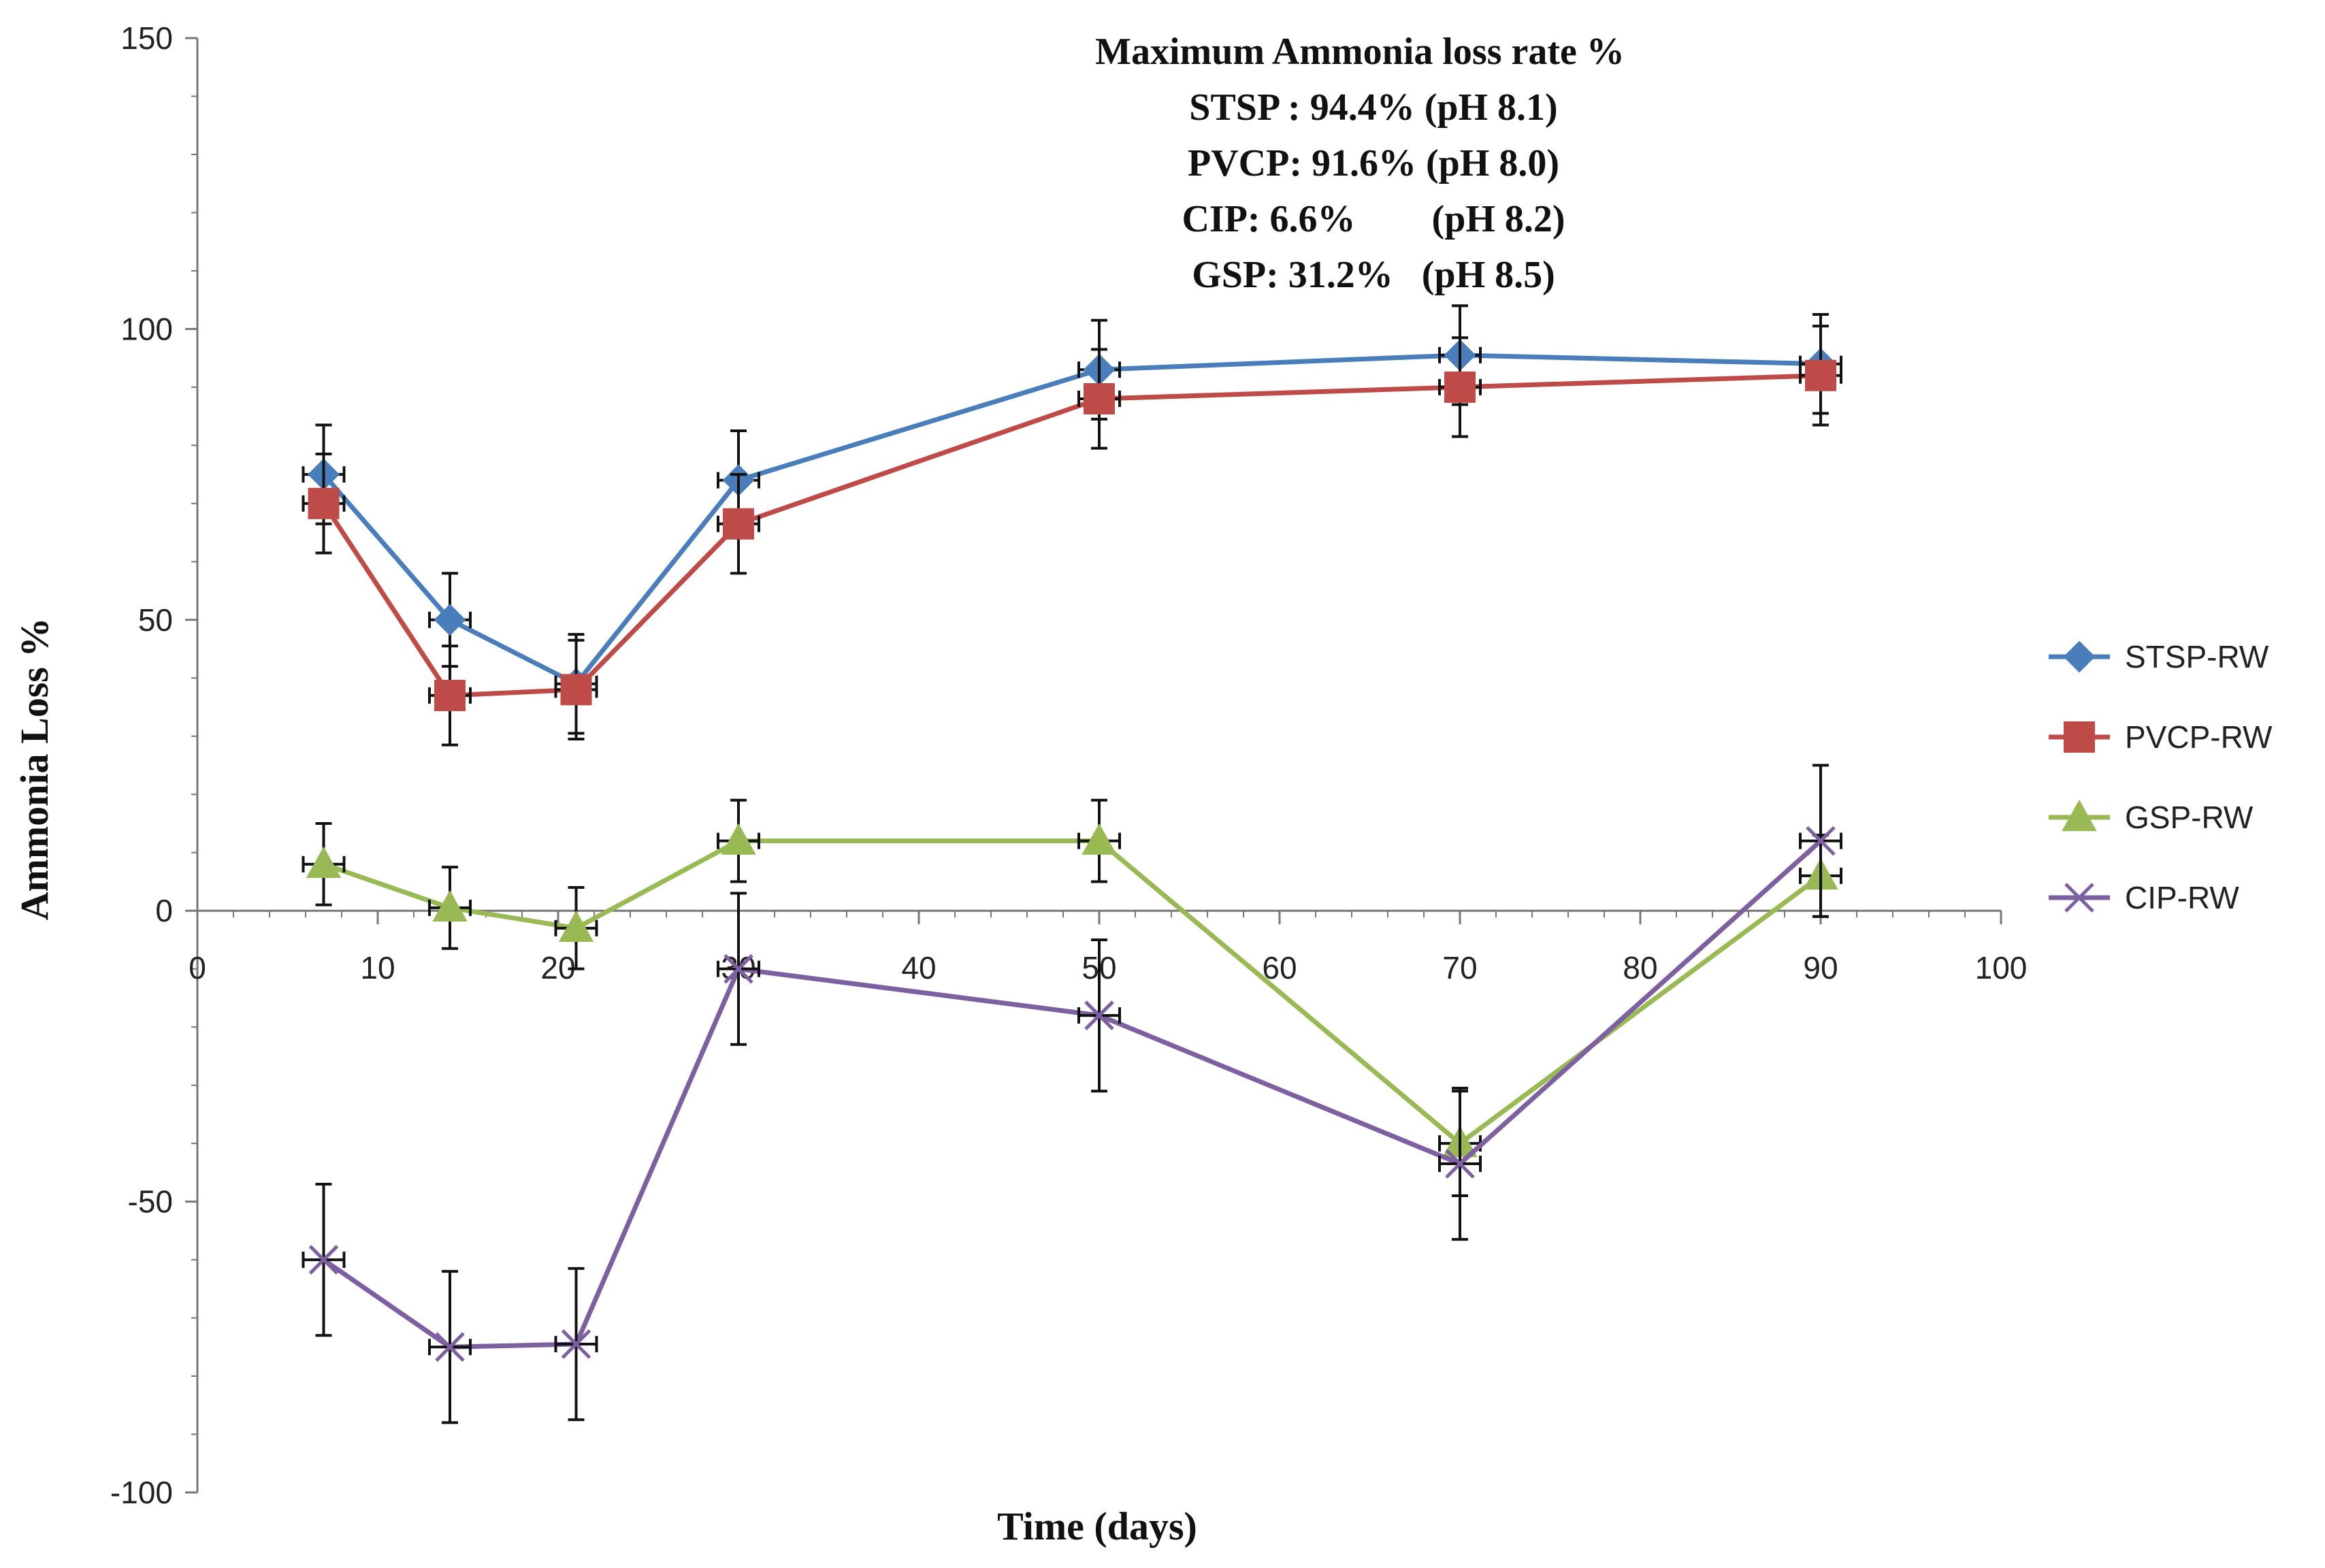  I want to click on x-tick-label: 90, so click(1820, 968).